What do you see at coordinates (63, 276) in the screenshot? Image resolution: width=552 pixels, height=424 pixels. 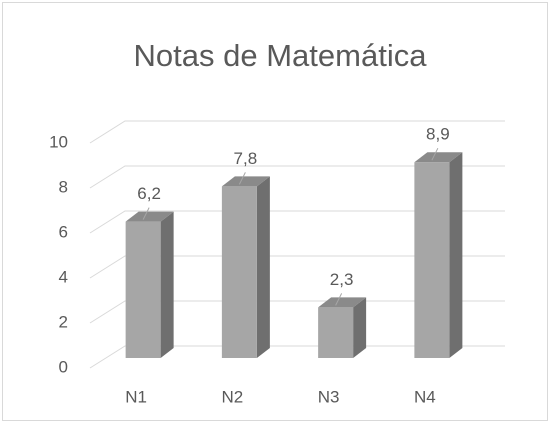 I see `y-tick-label: 4` at bounding box center [63, 276].